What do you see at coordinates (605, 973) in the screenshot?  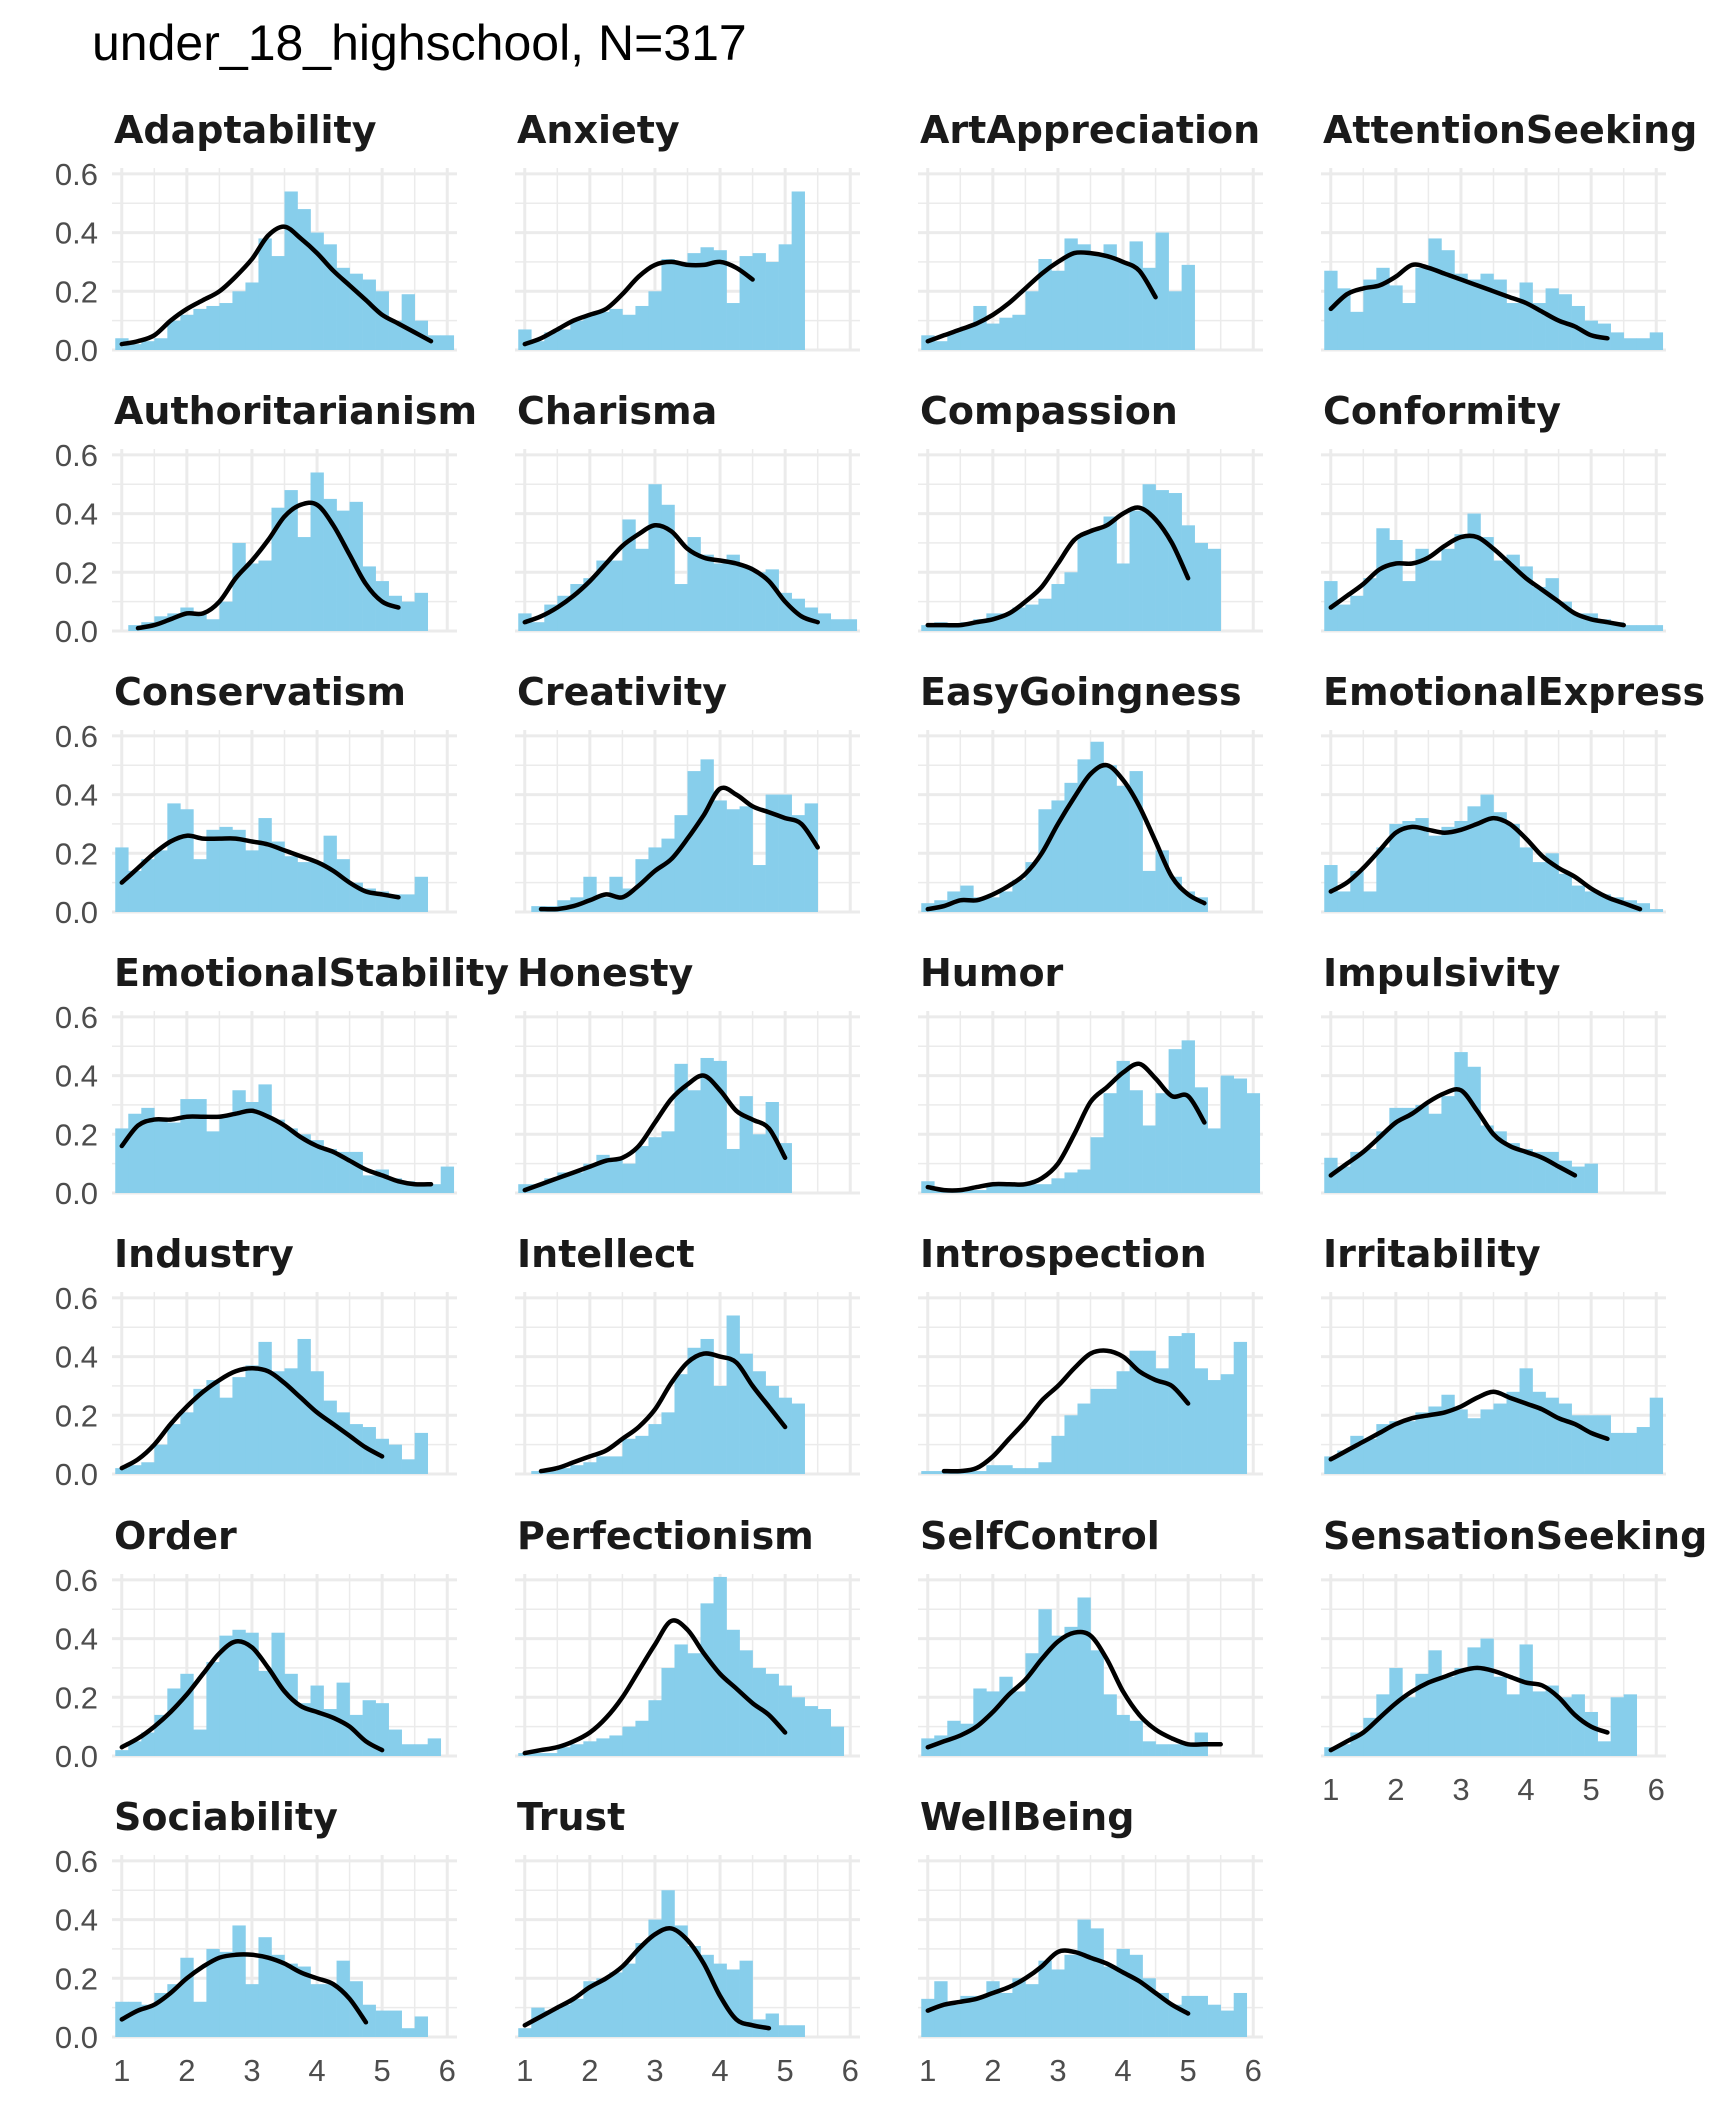 I see `facet-title: Honesty` at bounding box center [605, 973].